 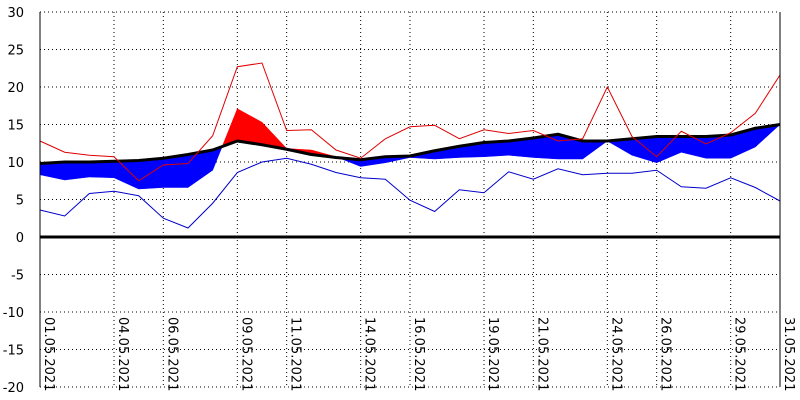 I want to click on x-tick-label: 16.05.2021, so click(x=418, y=354).